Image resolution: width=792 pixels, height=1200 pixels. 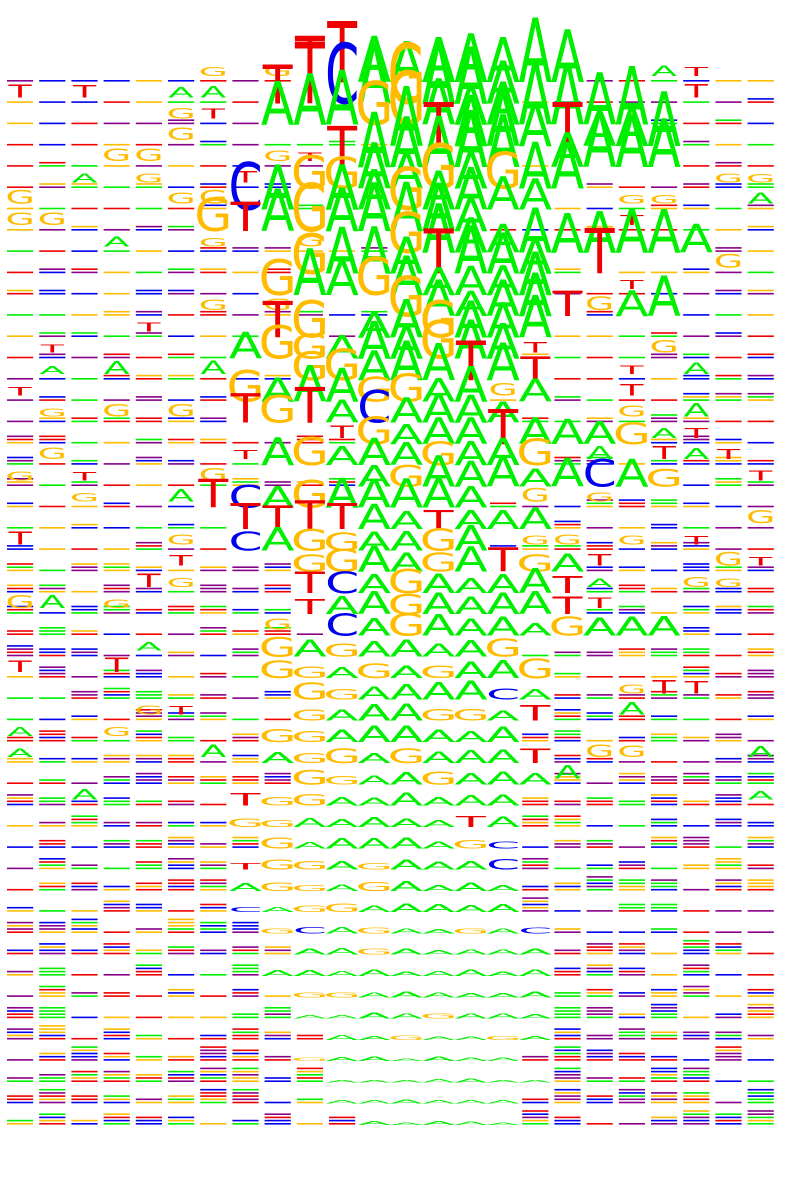 What do you see at coordinates (406, 63) in the screenshot?
I see `logo-letter-a-r0-p12: A` at bounding box center [406, 63].